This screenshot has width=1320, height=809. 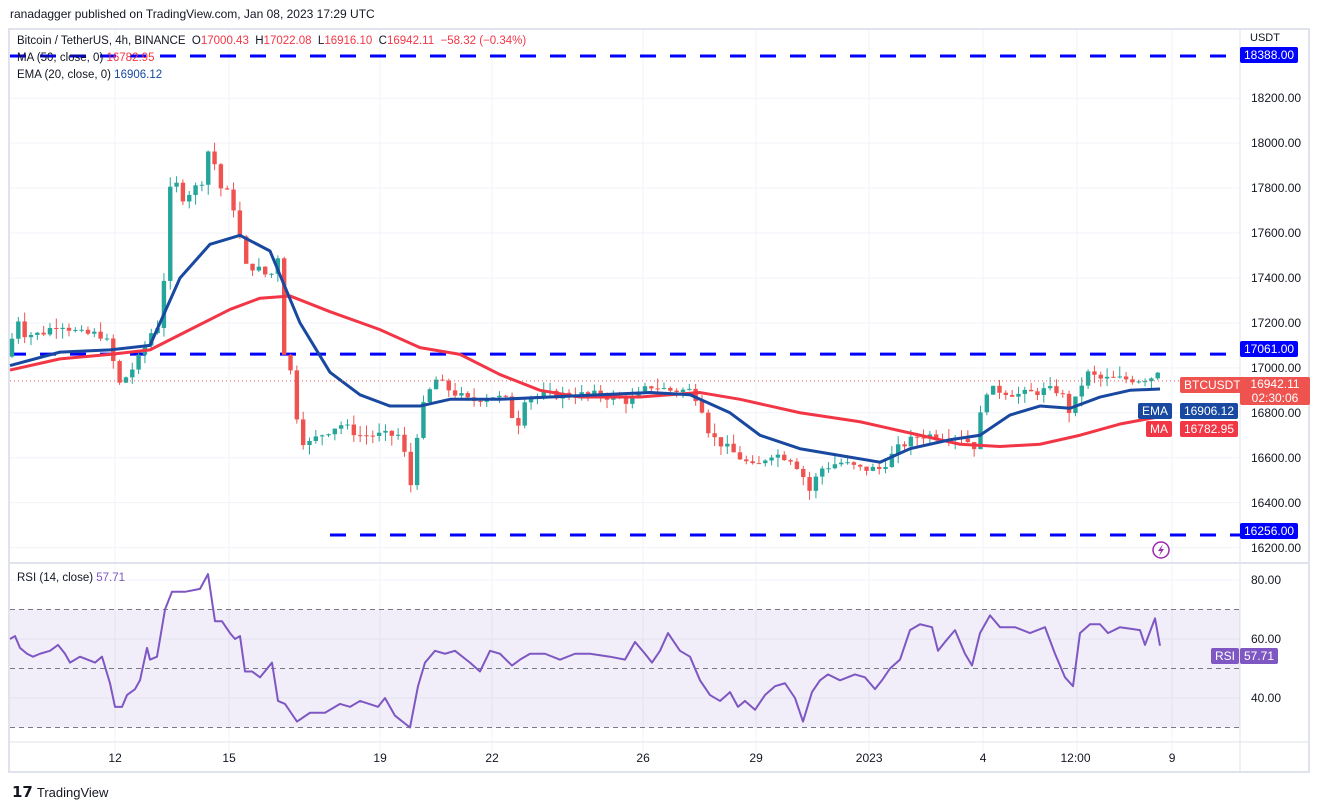 What do you see at coordinates (1225, 656) in the screenshot?
I see `rsi-tag-label: RSI` at bounding box center [1225, 656].